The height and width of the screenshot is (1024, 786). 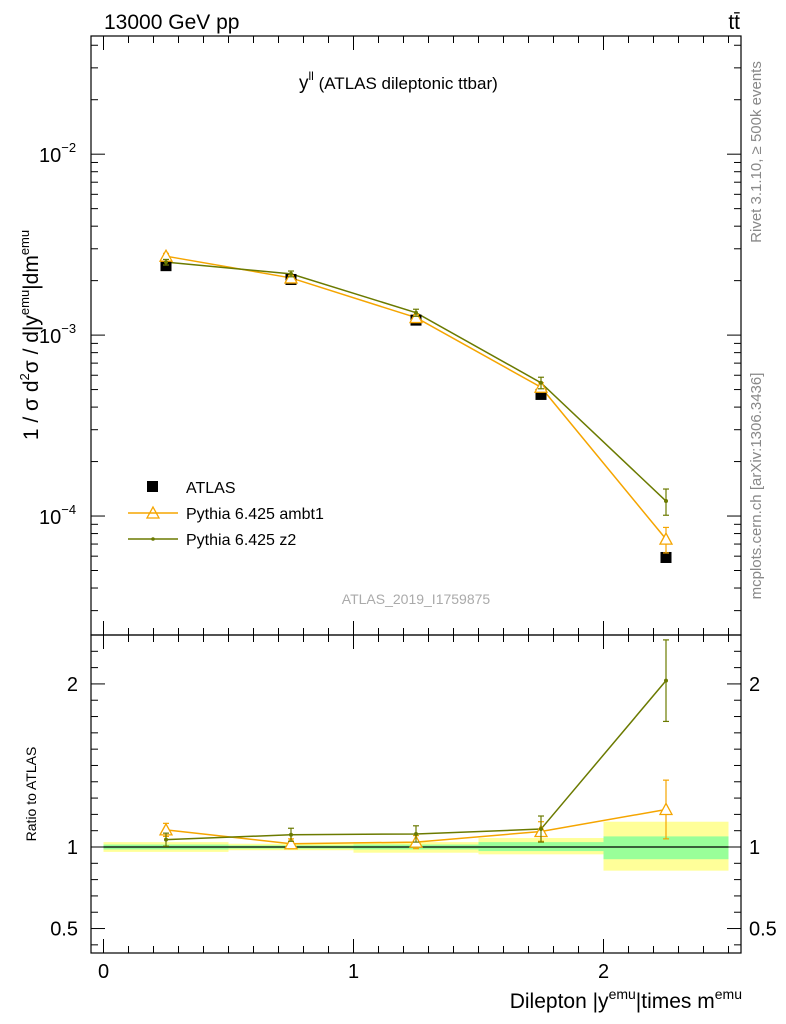 I want to click on x-tick-label: 2, so click(x=603, y=972).